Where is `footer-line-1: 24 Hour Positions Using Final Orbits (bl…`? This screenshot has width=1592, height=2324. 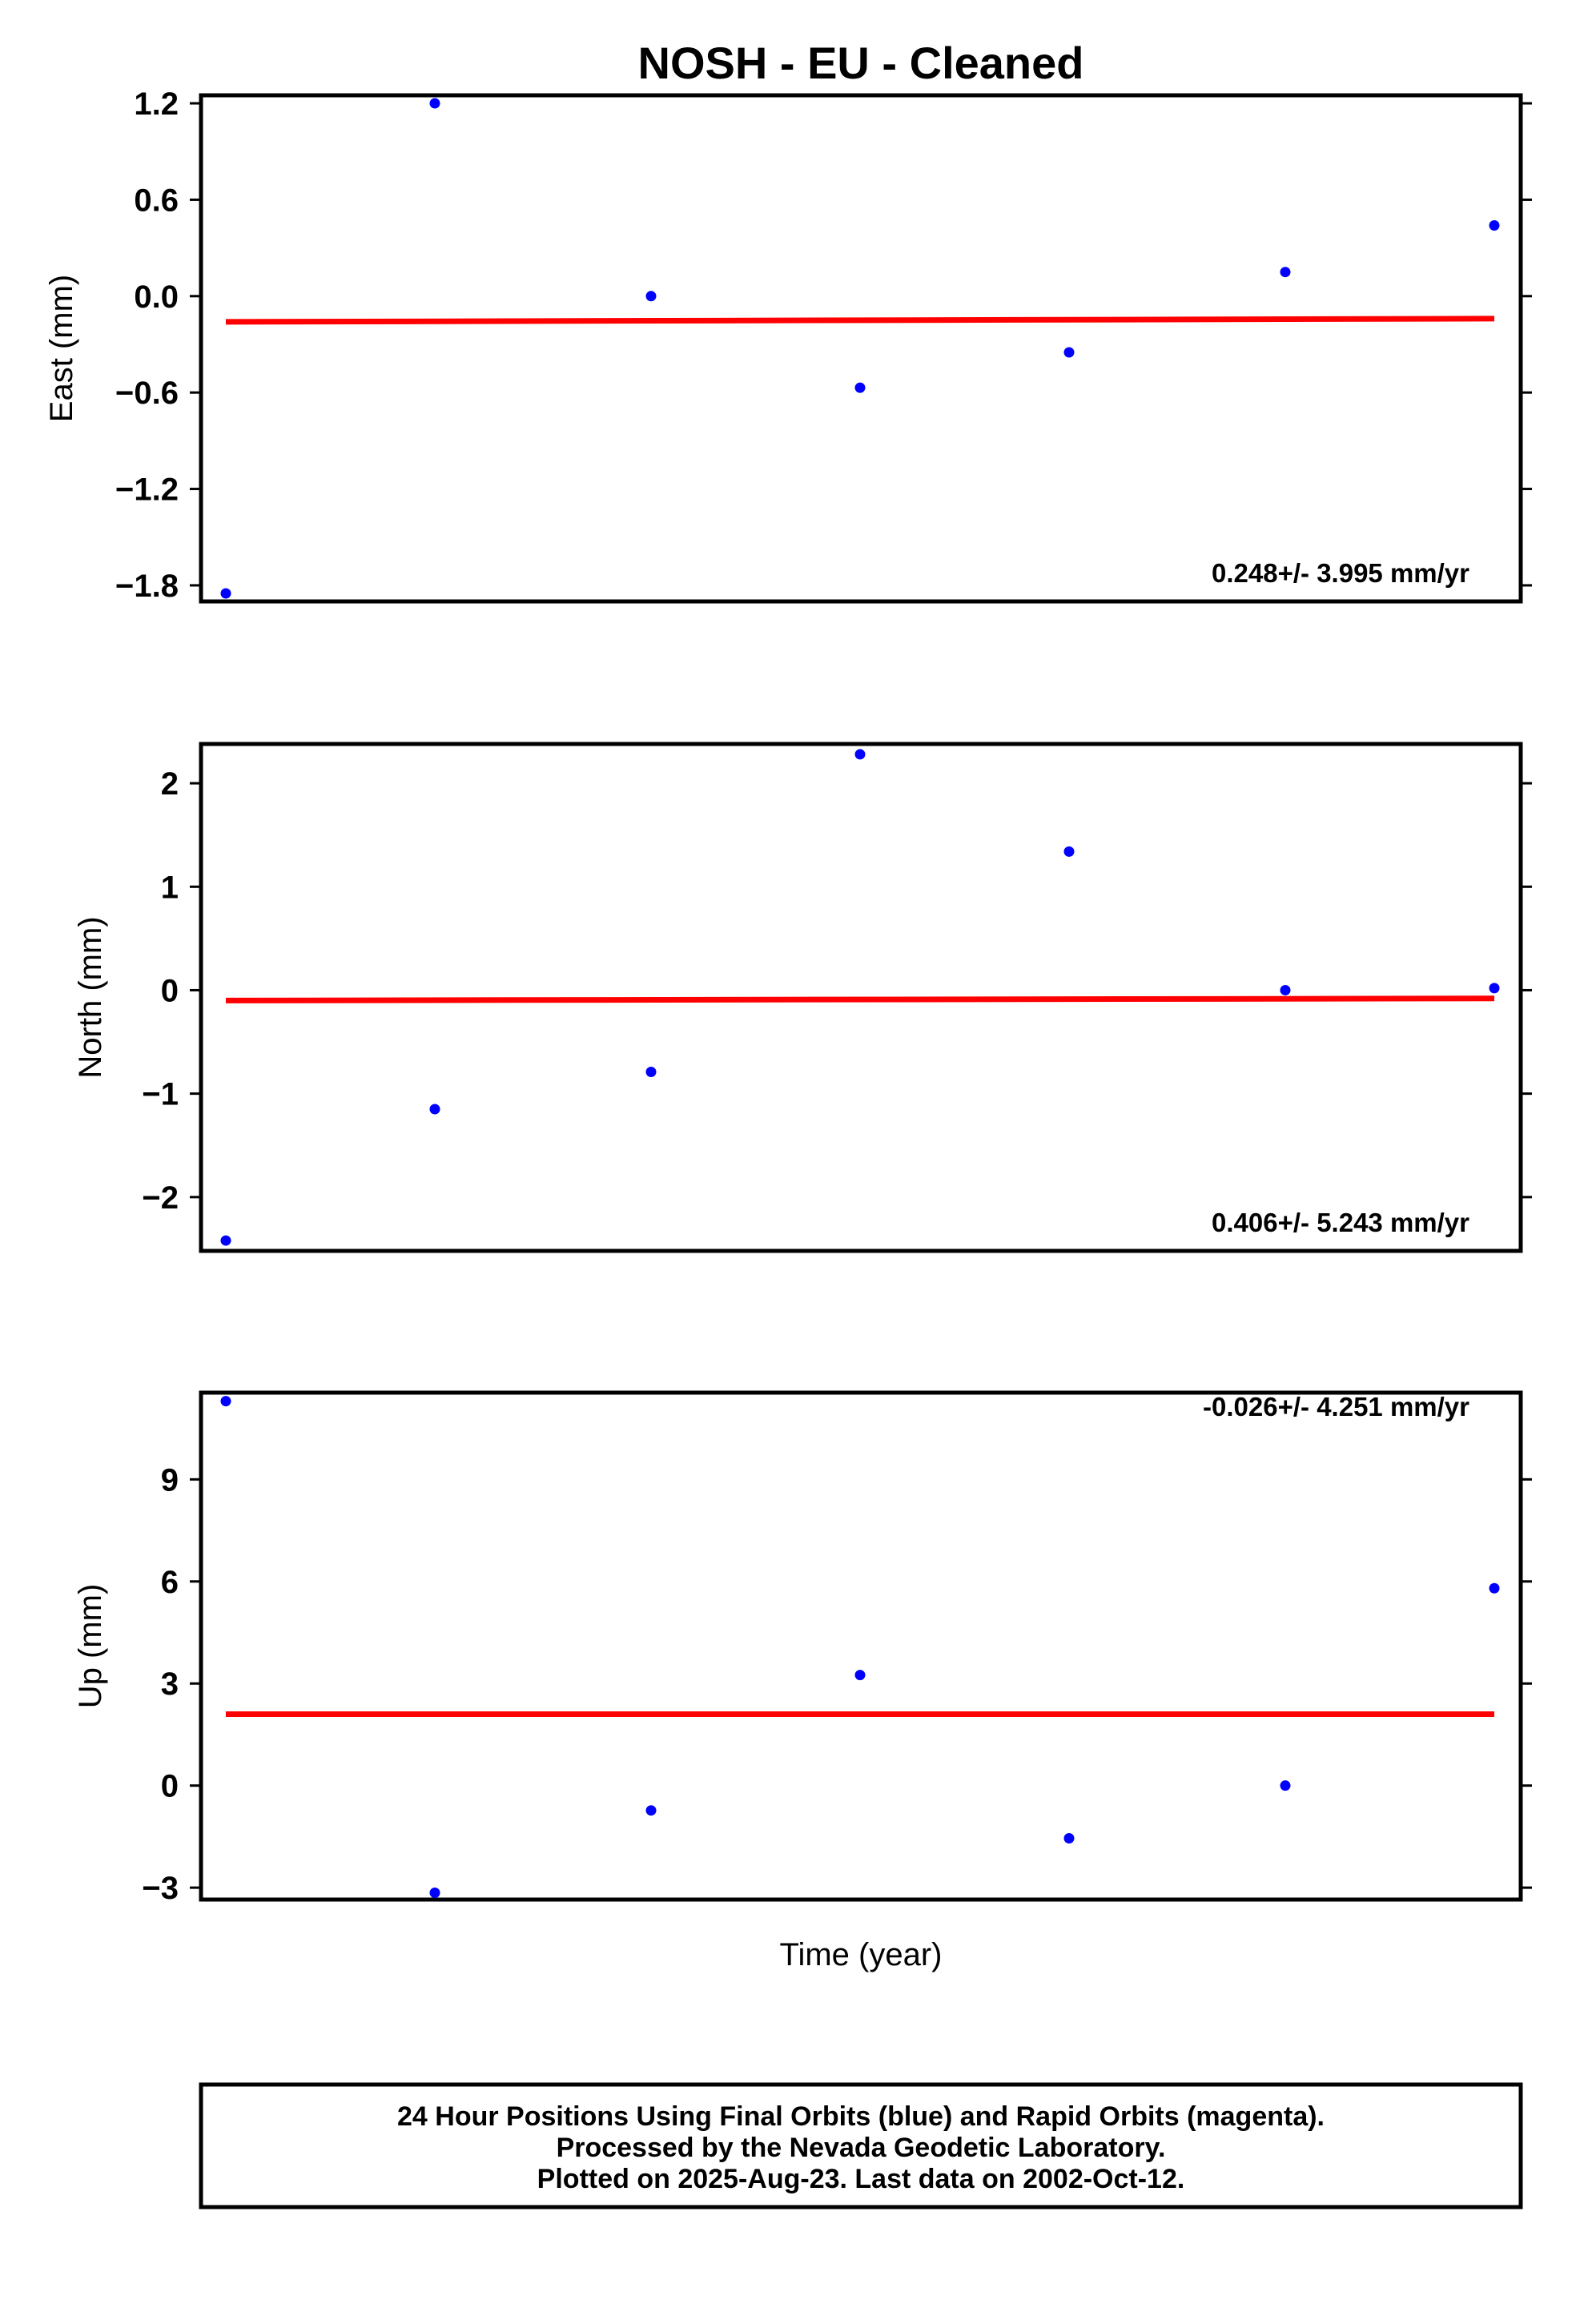 footer-line-1: 24 Hour Positions Using Final Orbits (bl… is located at coordinates (861, 2116).